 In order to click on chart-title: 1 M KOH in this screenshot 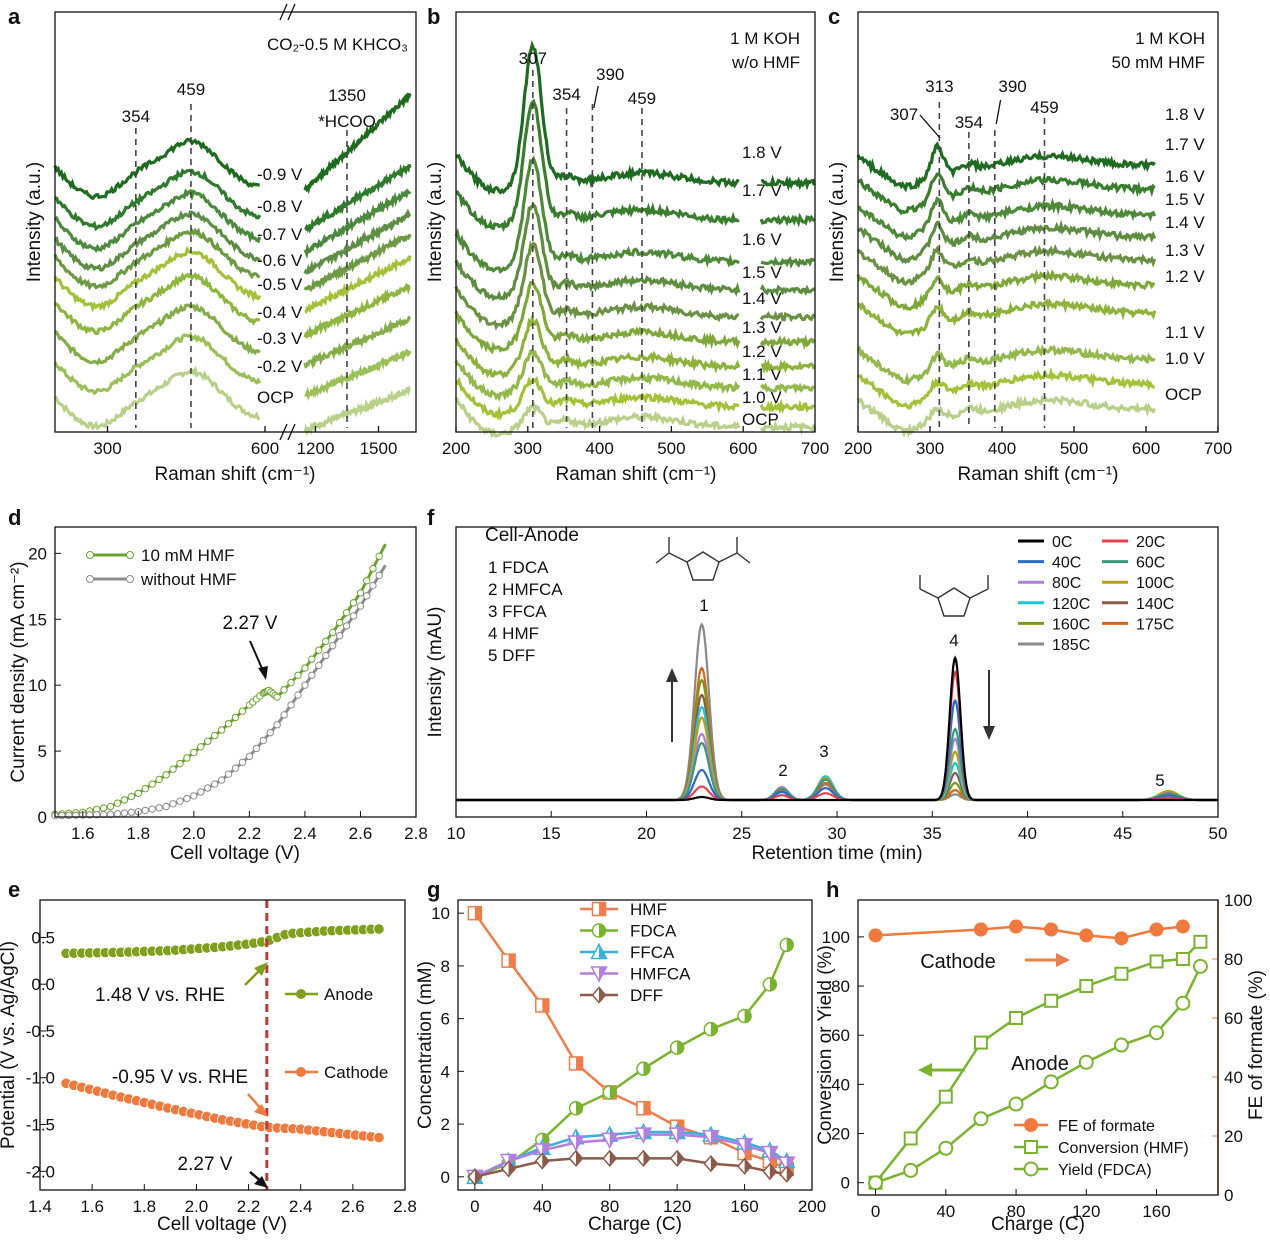, I will do `click(1170, 38)`.